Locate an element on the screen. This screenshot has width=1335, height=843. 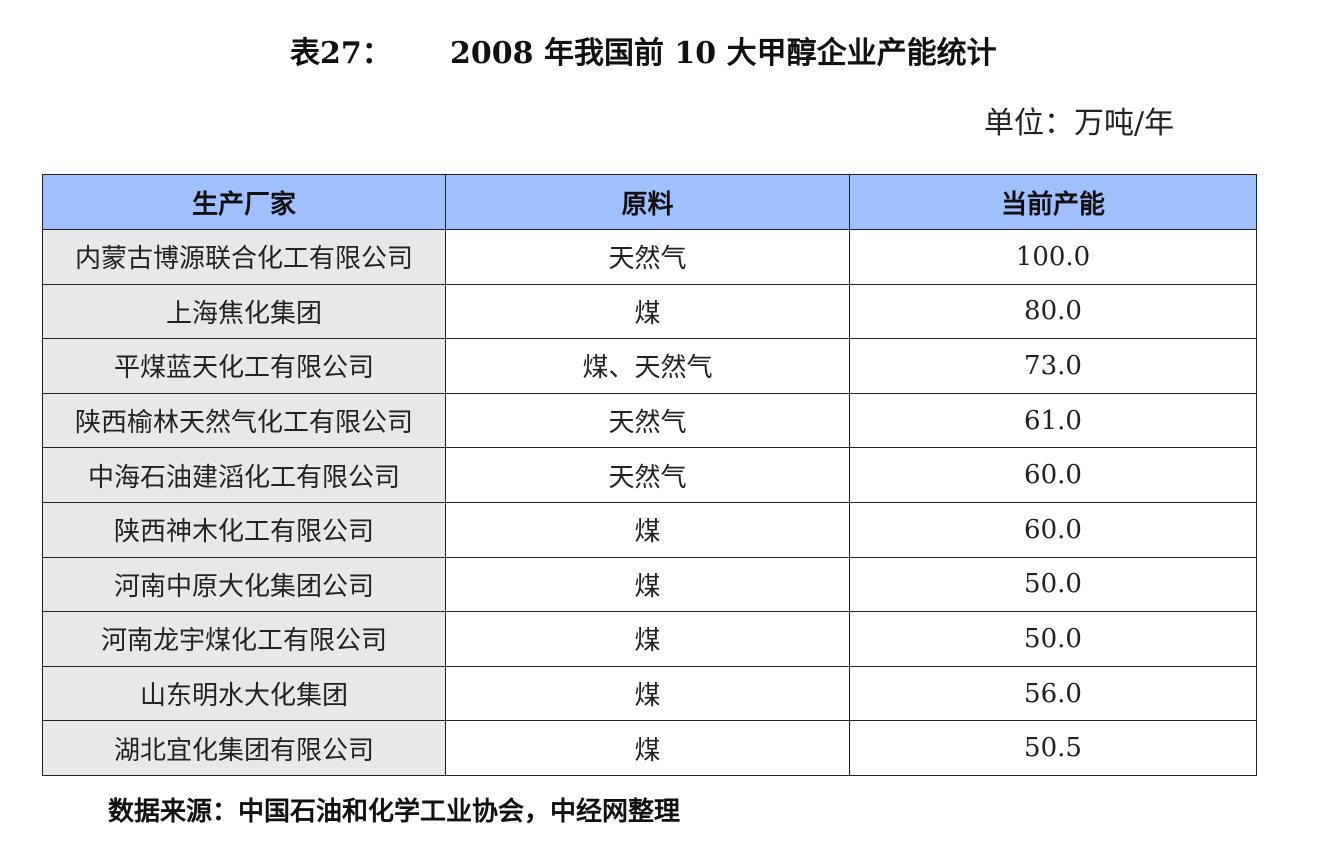
company-cell: 河南龙宇煤化工有限公司 is located at coordinates (244, 639).